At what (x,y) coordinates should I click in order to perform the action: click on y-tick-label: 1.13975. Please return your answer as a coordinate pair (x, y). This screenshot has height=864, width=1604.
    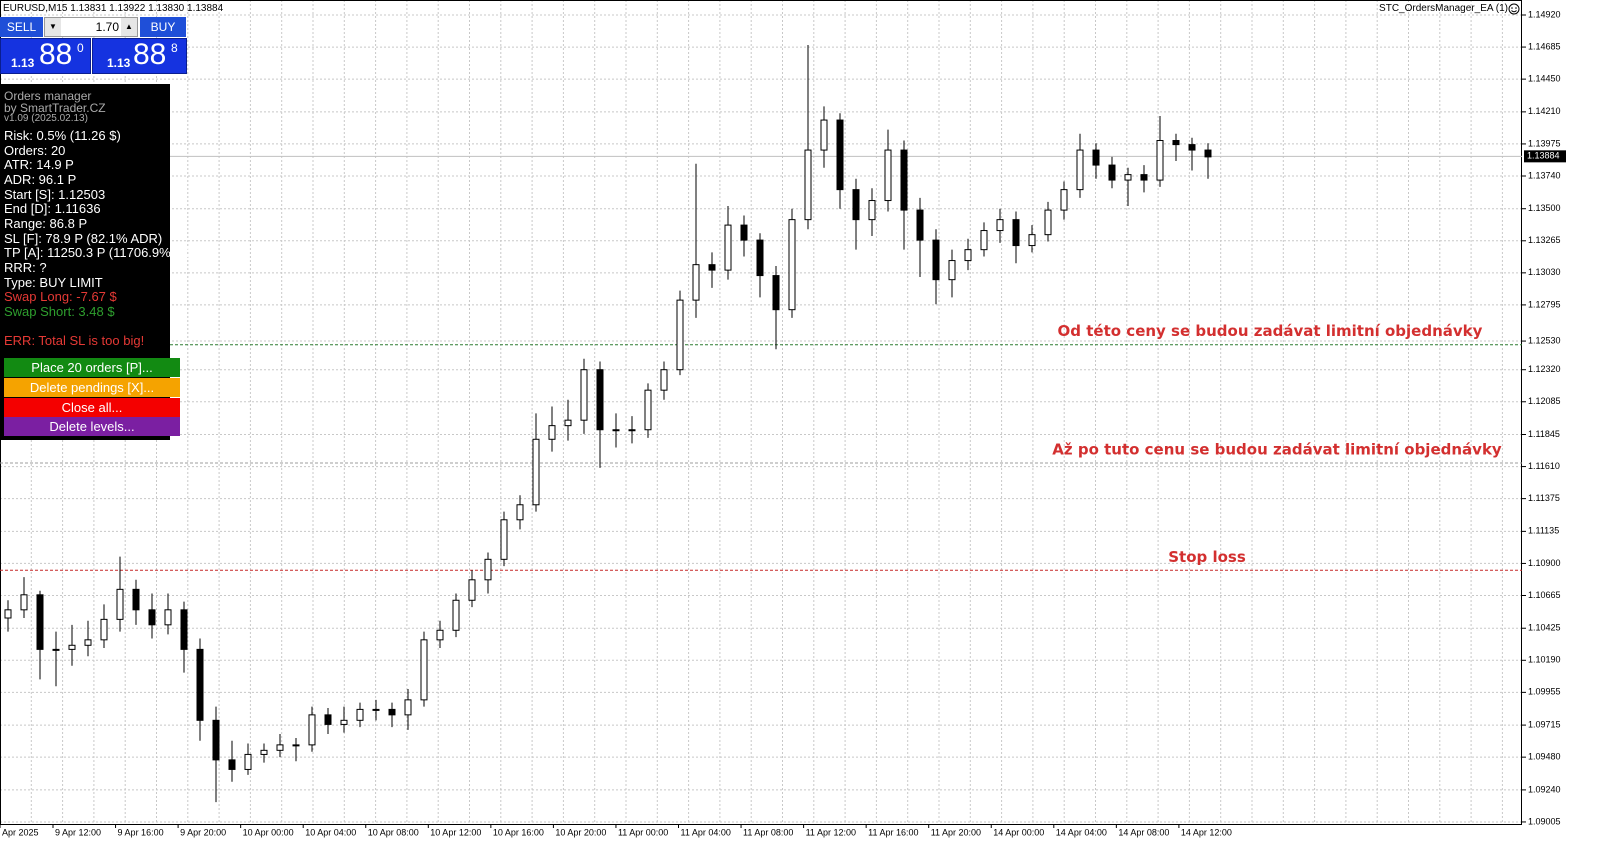
    Looking at the image, I should click on (1544, 143).